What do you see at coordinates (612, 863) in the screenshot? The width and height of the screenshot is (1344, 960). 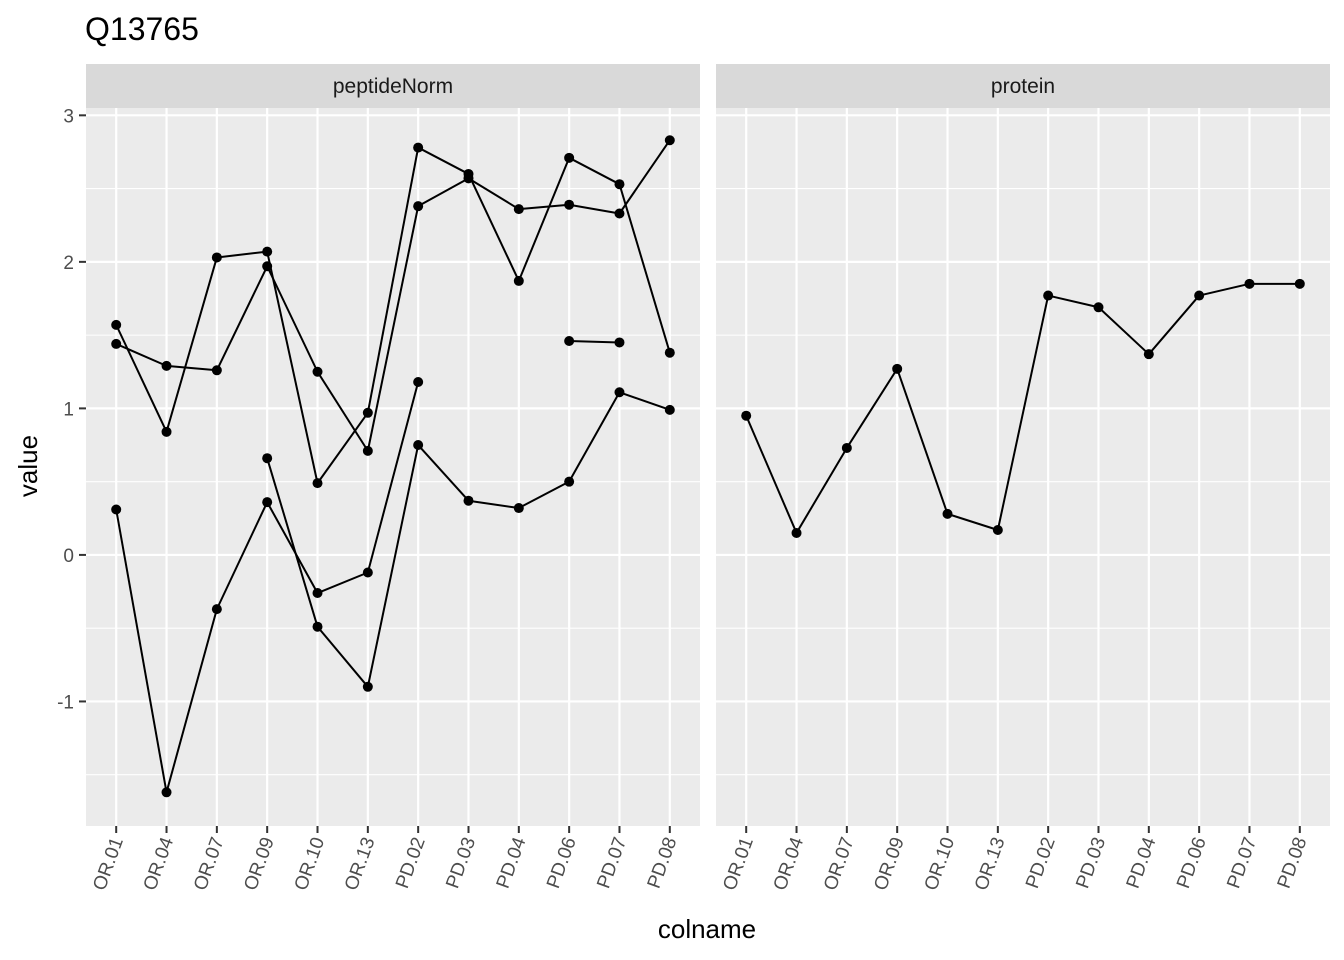 I see `x-tick-label: PD.07` at bounding box center [612, 863].